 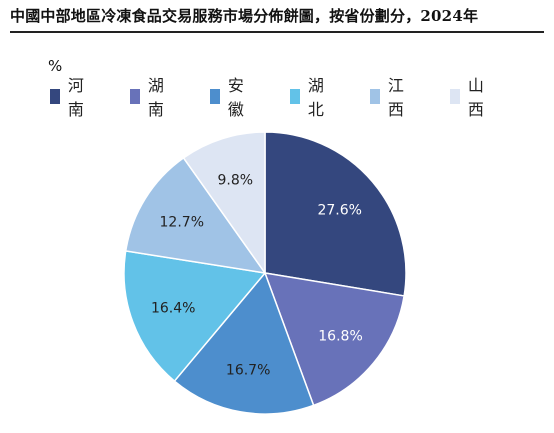 What do you see at coordinates (395, 97) in the screenshot?
I see `legend-label-jiangxi: 江西` at bounding box center [395, 97].